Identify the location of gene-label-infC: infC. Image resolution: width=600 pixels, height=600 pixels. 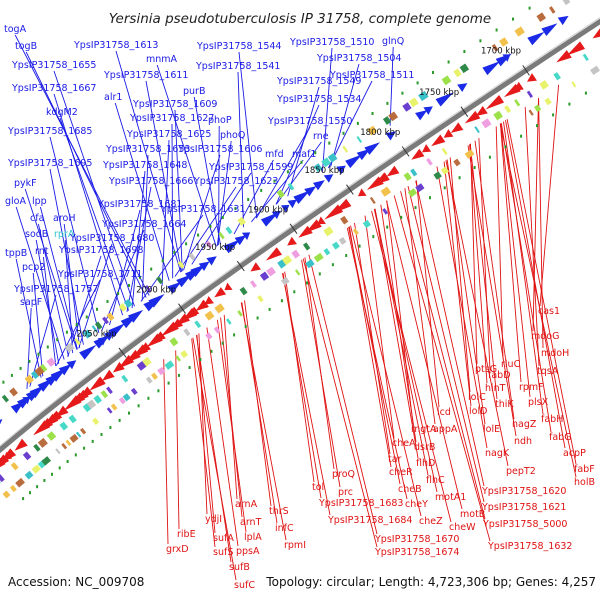
(284, 528).